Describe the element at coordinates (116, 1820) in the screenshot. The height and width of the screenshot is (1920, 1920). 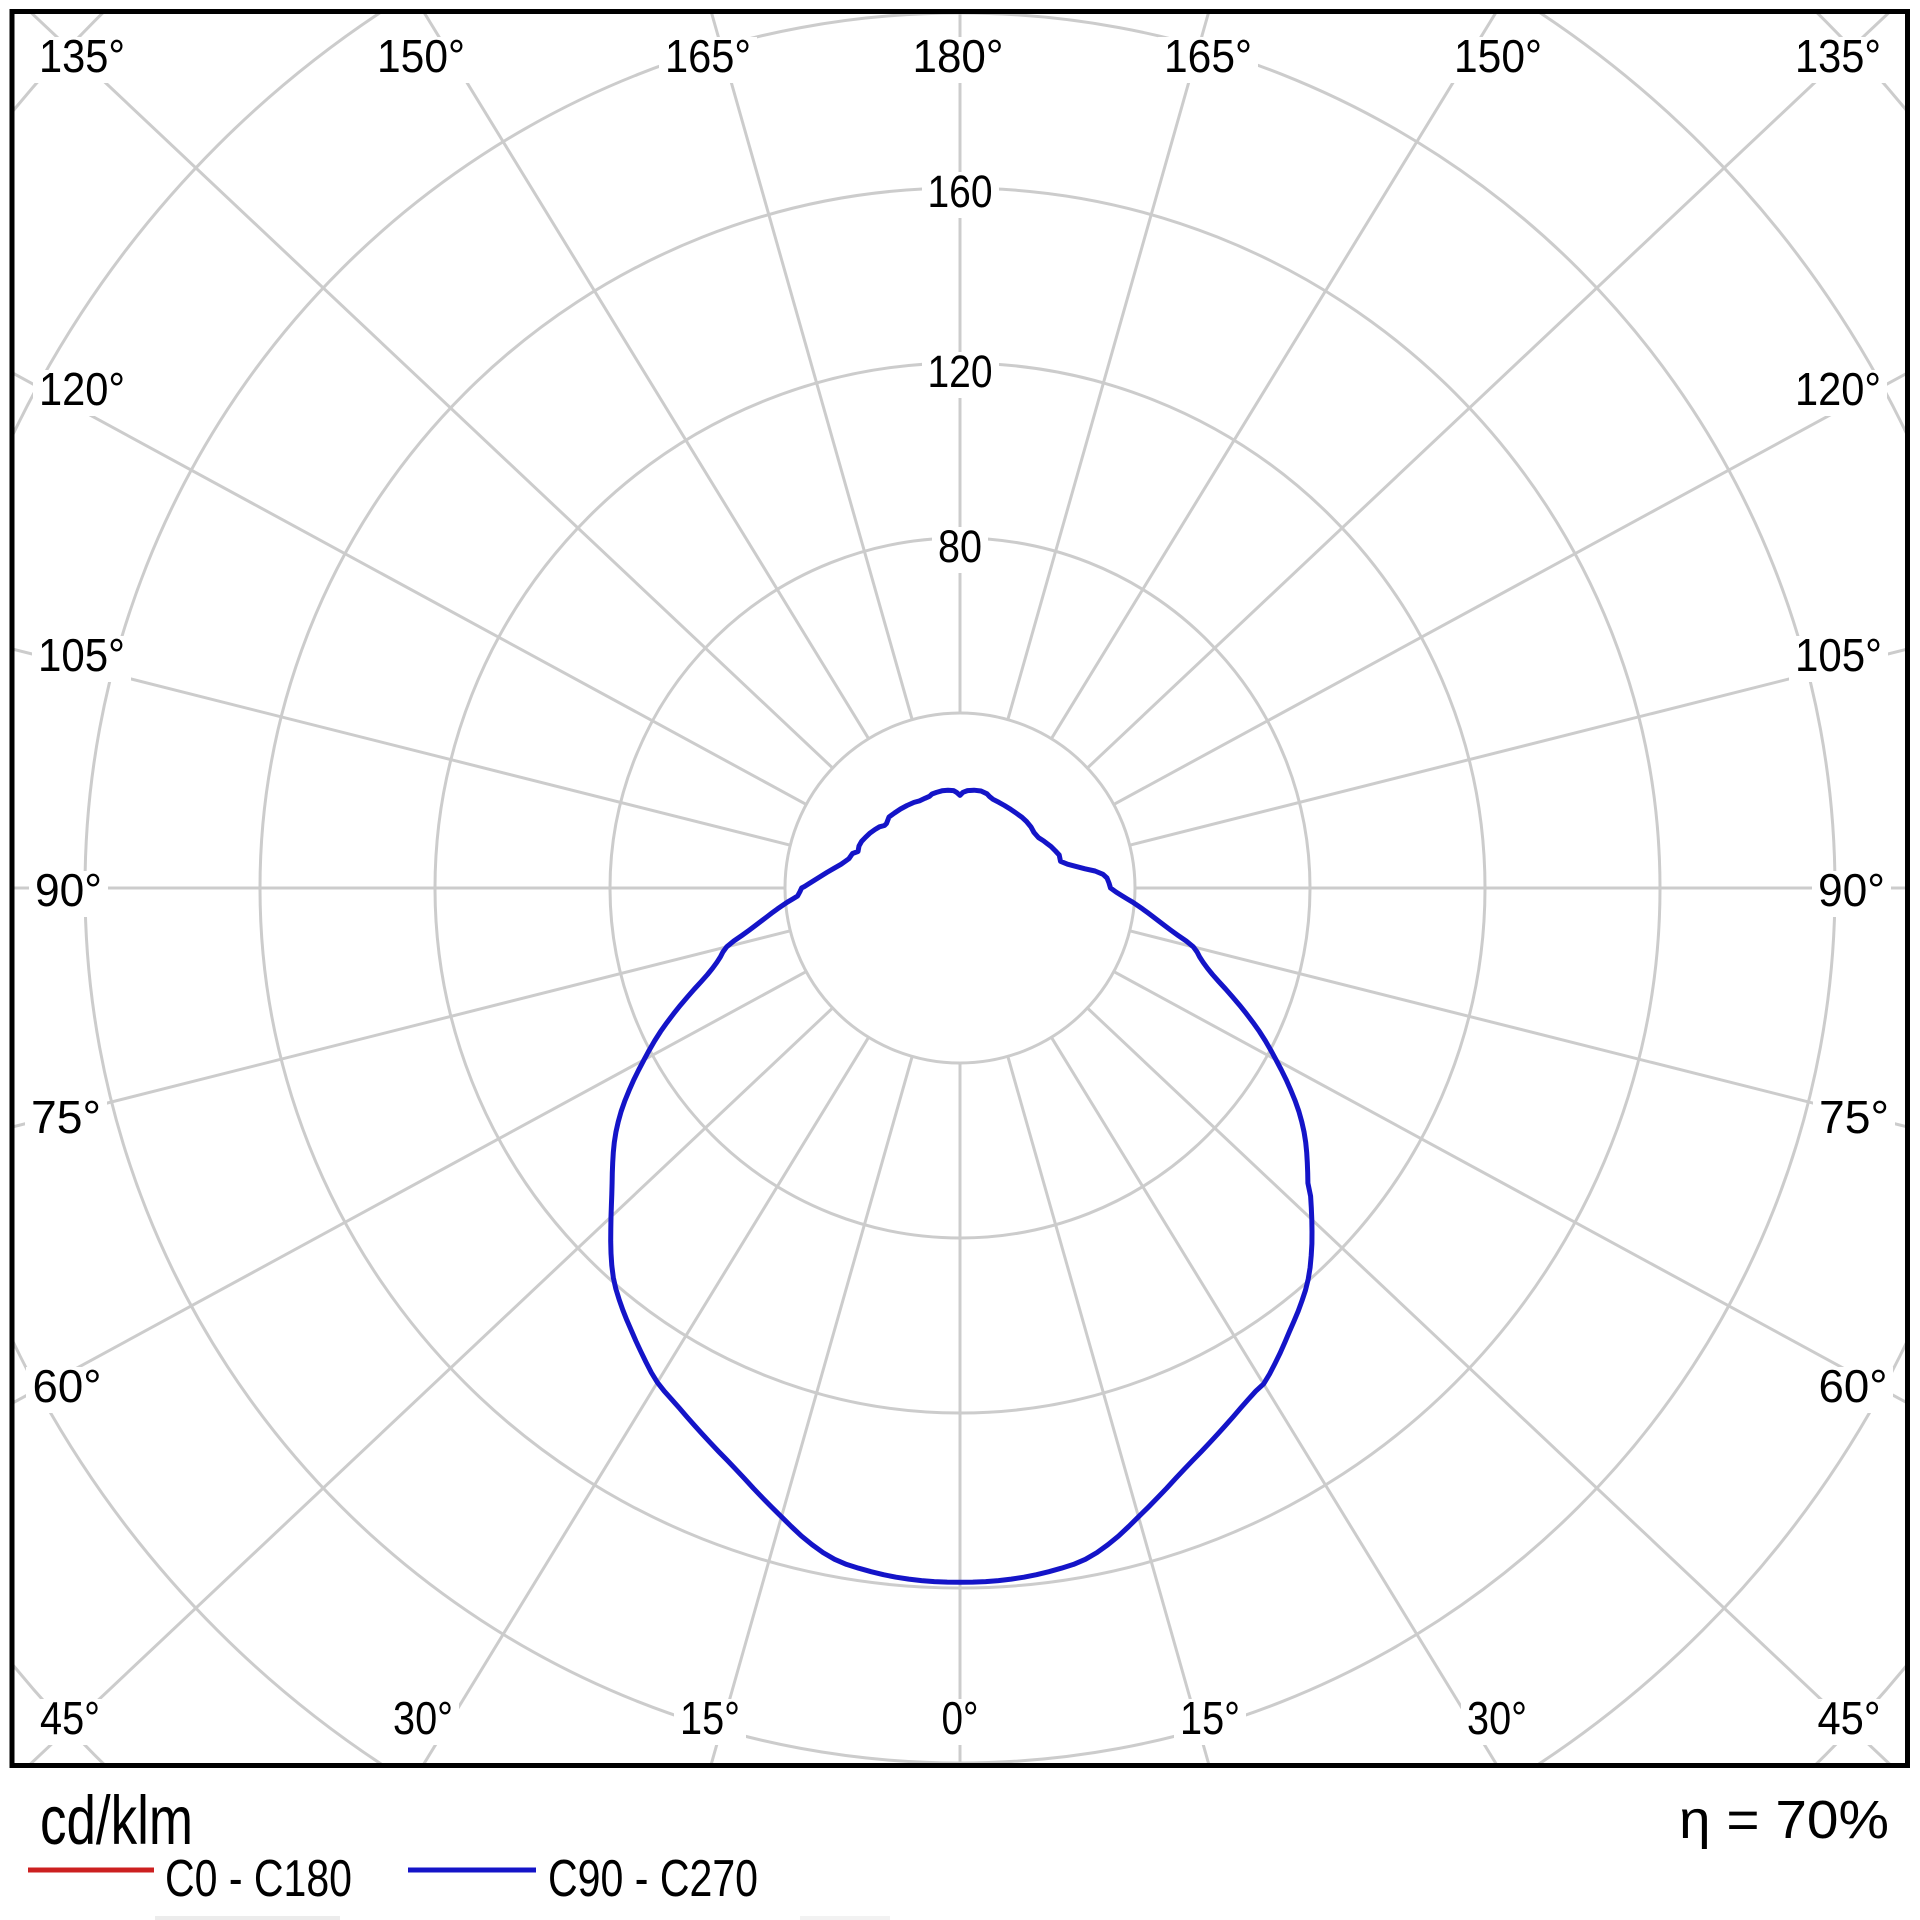
I see `svg-text: cd/klm` at that location.